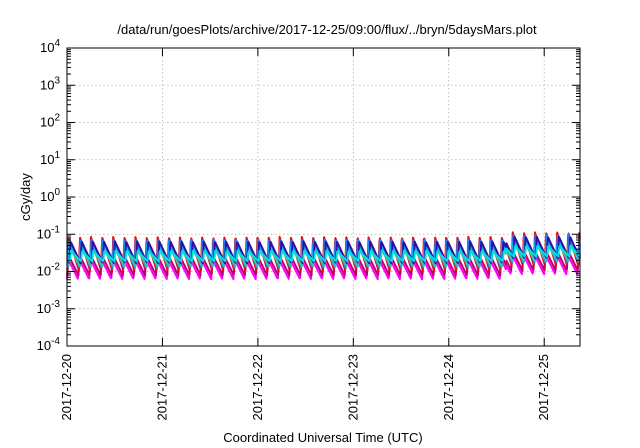  Describe the element at coordinates (25, 197) in the screenshot. I see `y-axis-label: cGy/day` at that location.